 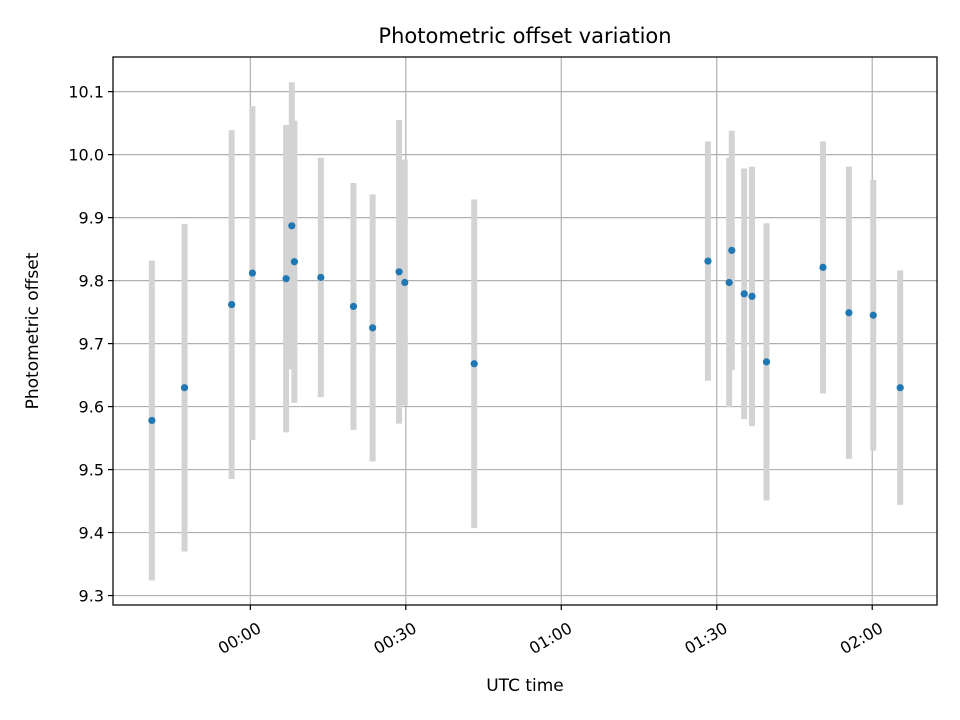 I want to click on y-tick-label: 9.5, so click(x=91, y=470).